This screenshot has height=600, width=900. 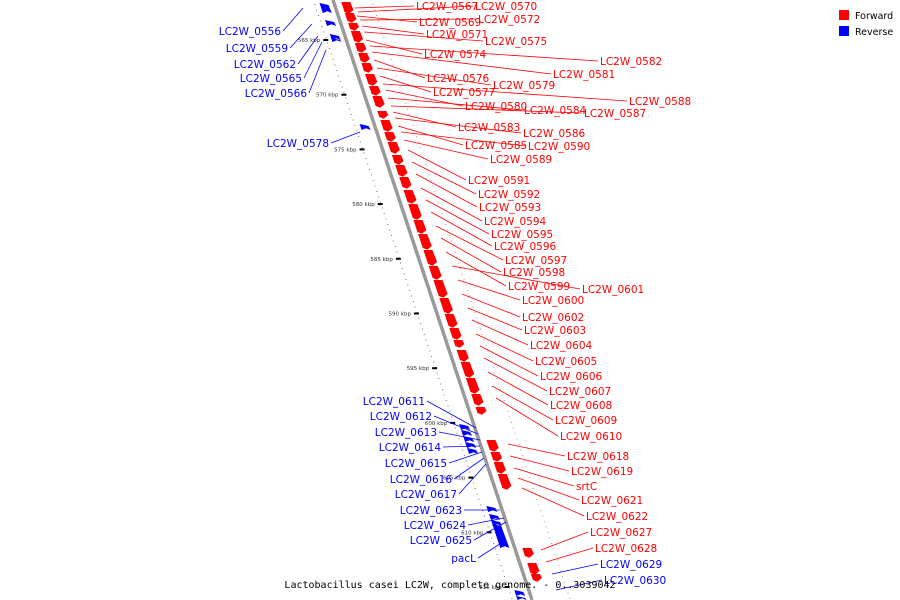 What do you see at coordinates (510, 208) in the screenshot?
I see `gene-label: LC2W_0593` at bounding box center [510, 208].